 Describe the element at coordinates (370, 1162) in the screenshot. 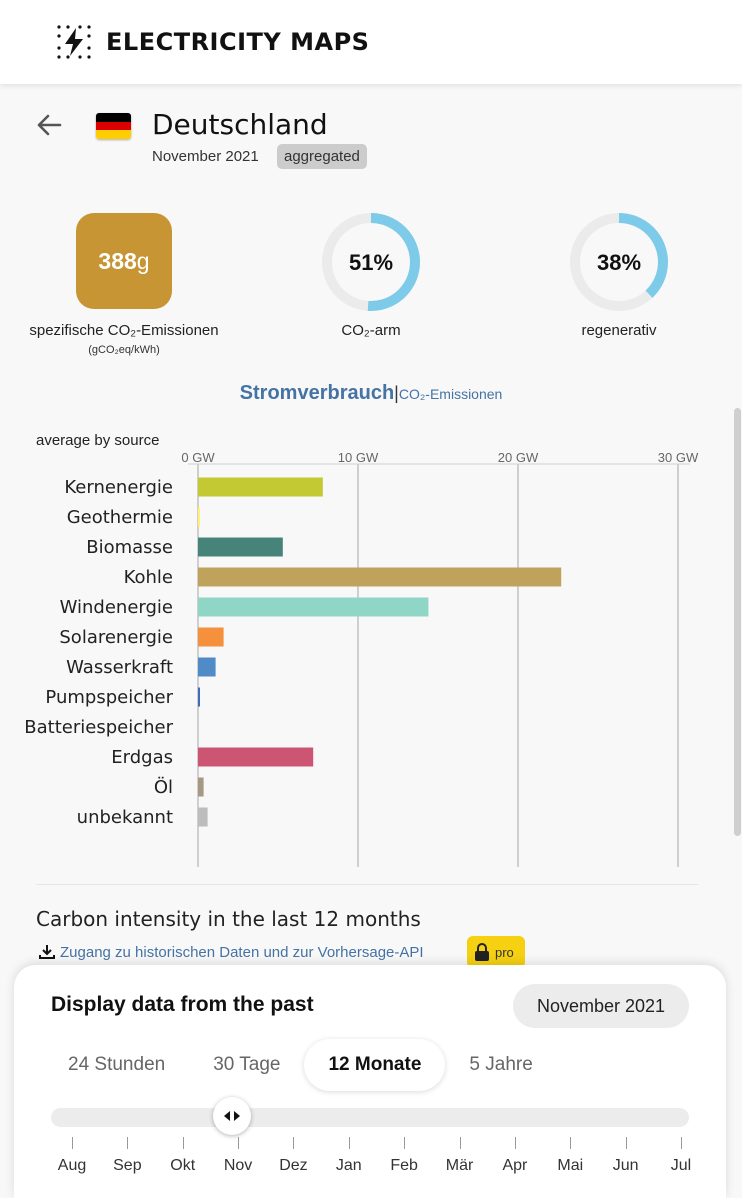

I see `month-axis: Aug Sep Okt Nov Dez Jan Feb Mär Apr Mai Jun Jul` at that location.